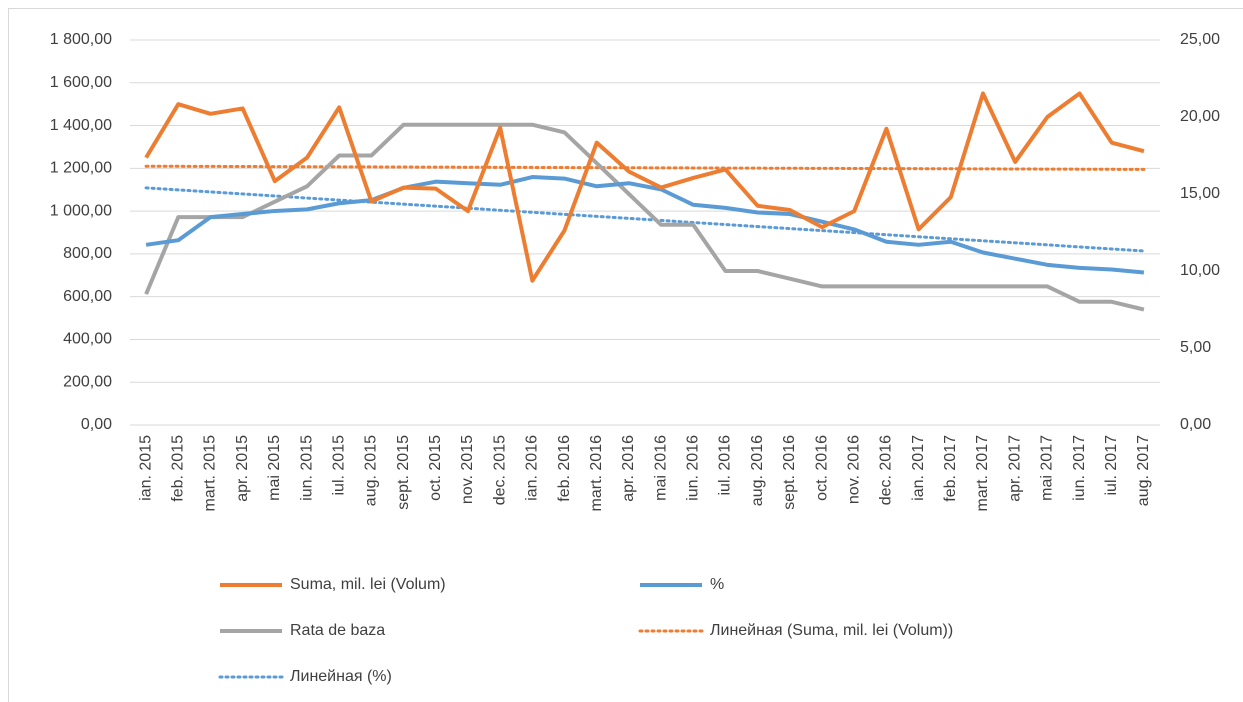  What do you see at coordinates (853, 469) in the screenshot?
I see `x-tick-label: nov. 2016` at bounding box center [853, 469].